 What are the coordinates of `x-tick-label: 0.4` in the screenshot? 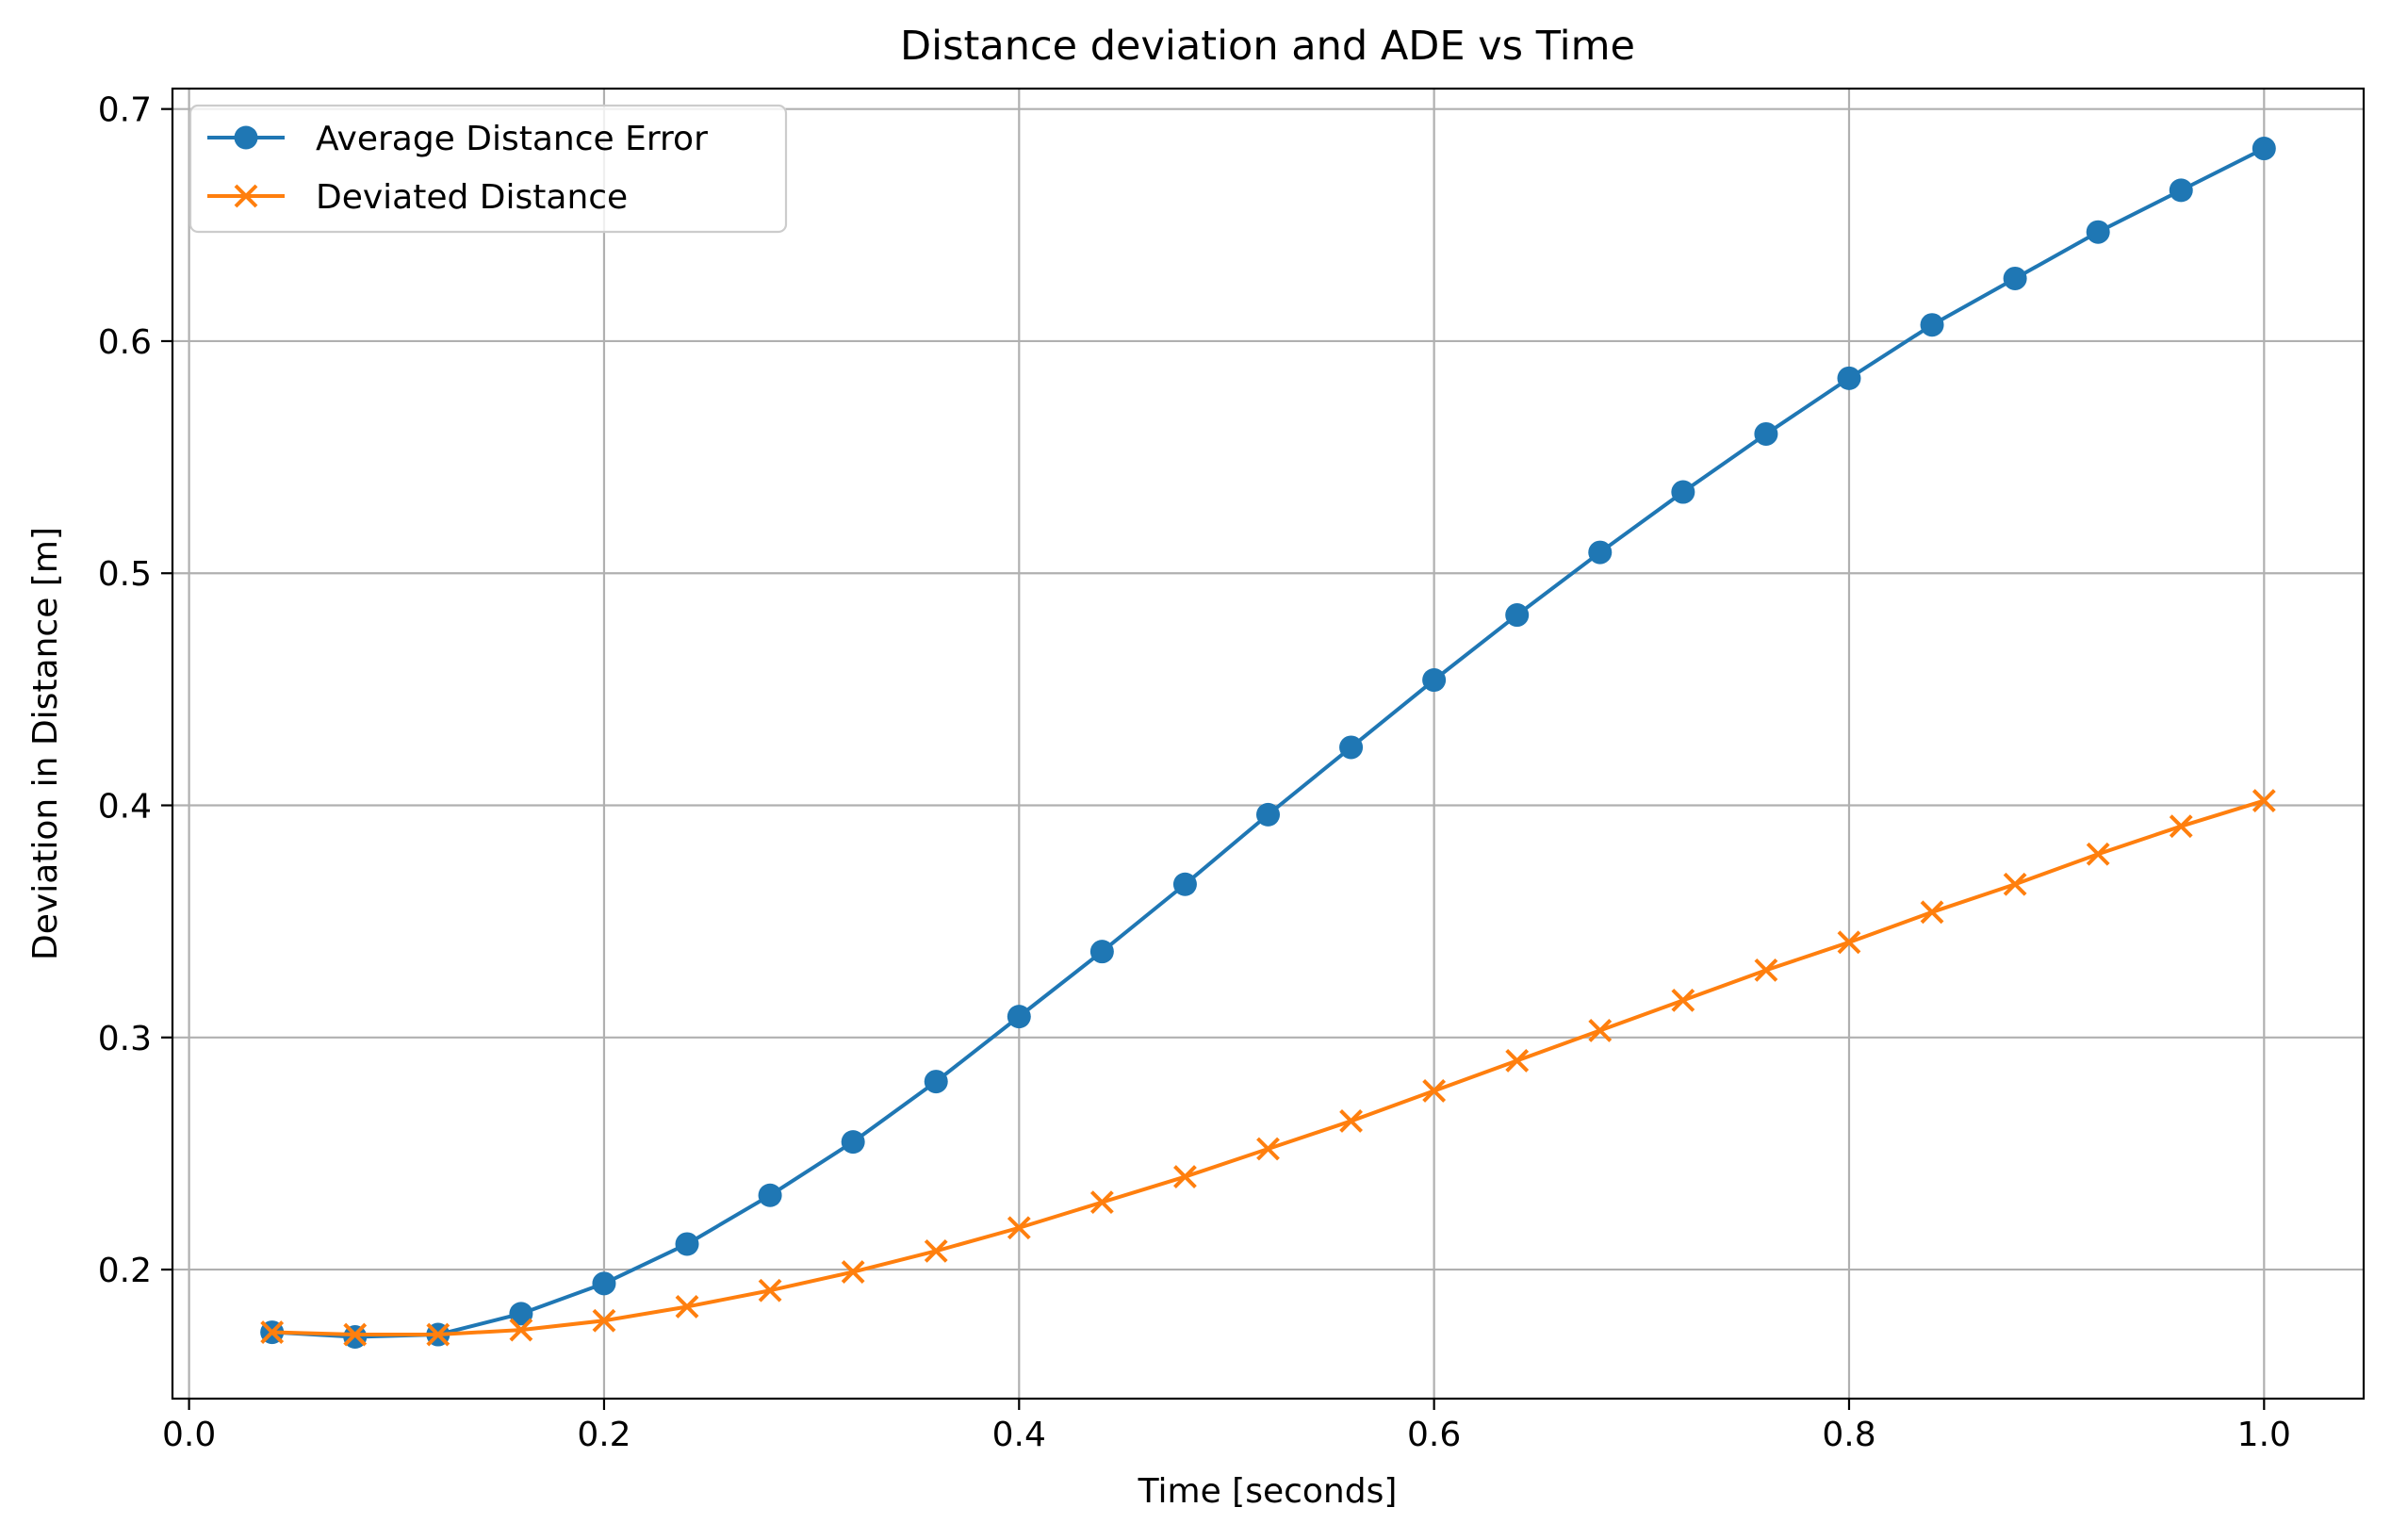 It's located at (1019, 1435).